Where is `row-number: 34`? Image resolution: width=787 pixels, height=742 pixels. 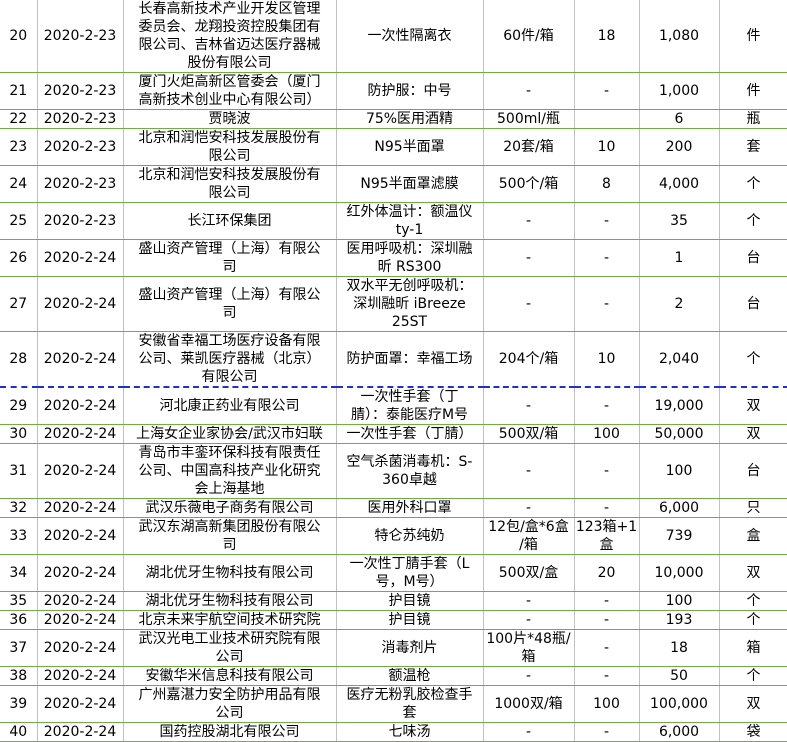
row-number: 34 is located at coordinates (19, 573).